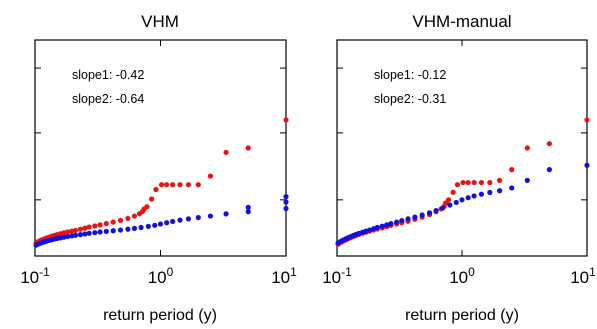 The image size is (597, 329). What do you see at coordinates (410, 99) in the screenshot?
I see `annotation-slope2: slope2: -0.31` at bounding box center [410, 99].